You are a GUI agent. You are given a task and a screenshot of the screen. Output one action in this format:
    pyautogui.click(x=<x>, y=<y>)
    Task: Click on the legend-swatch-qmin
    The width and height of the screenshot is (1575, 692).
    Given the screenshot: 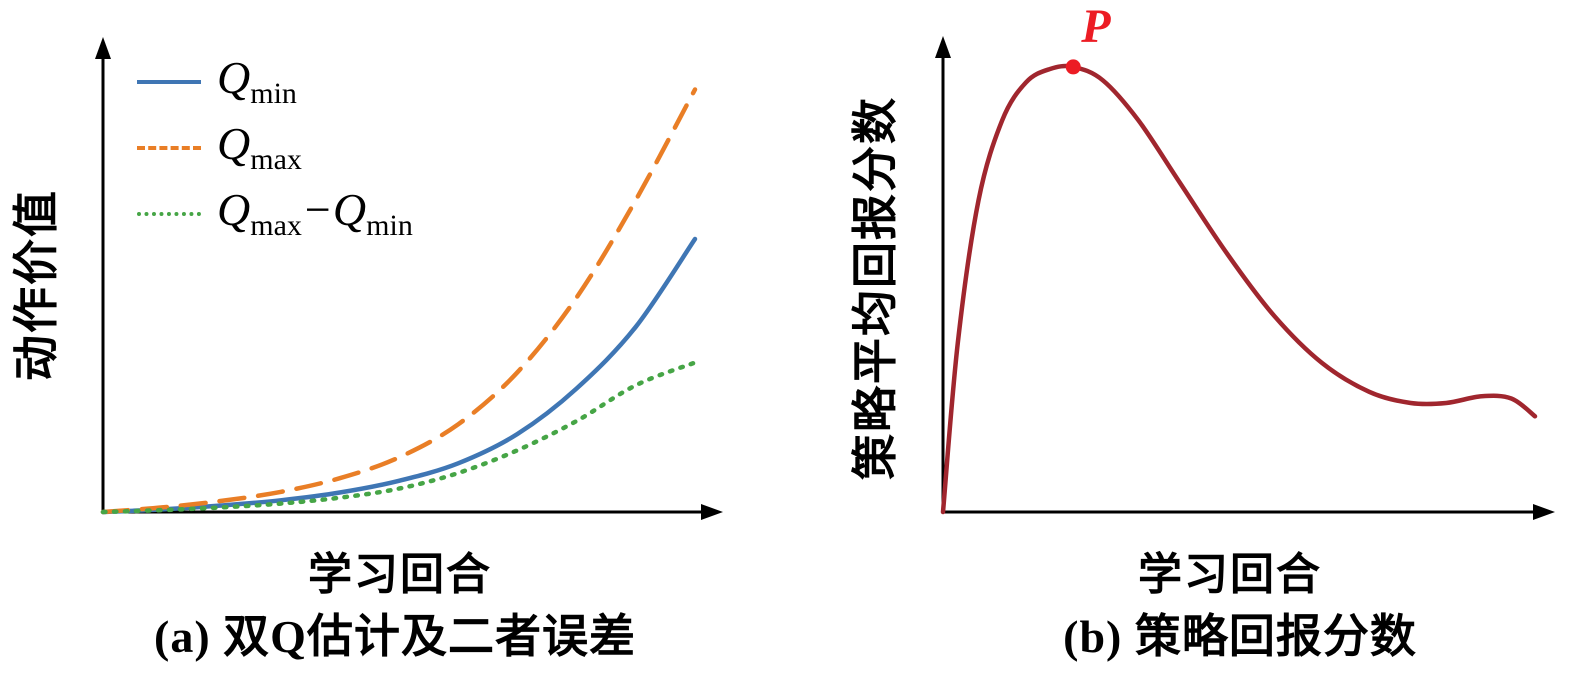 What is the action you would take?
    pyautogui.click(x=169, y=82)
    